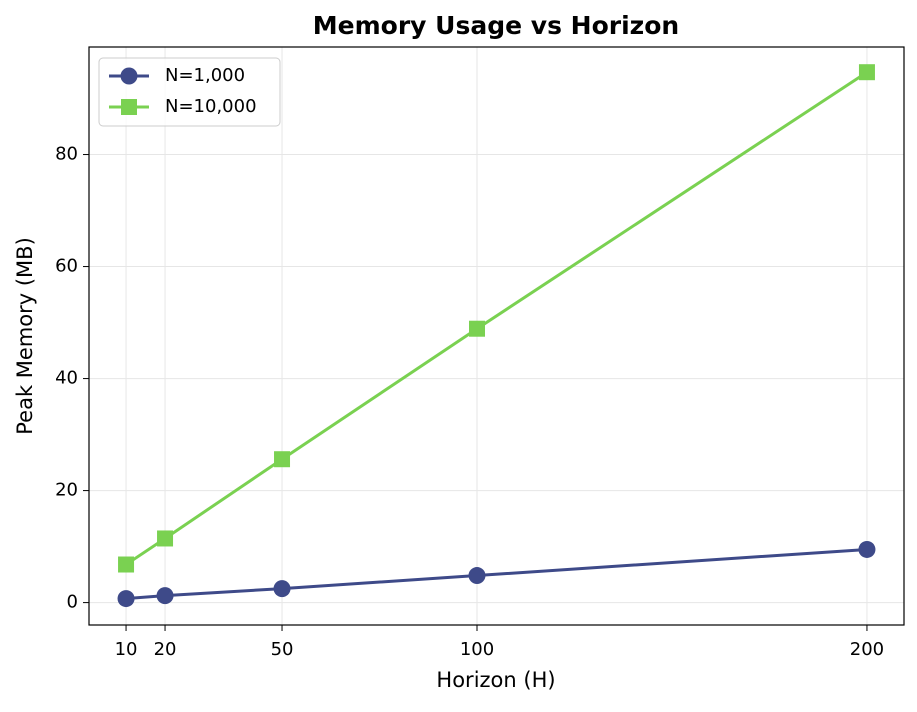  What do you see at coordinates (66, 490) in the screenshot?
I see `y-tick-label: 20` at bounding box center [66, 490].